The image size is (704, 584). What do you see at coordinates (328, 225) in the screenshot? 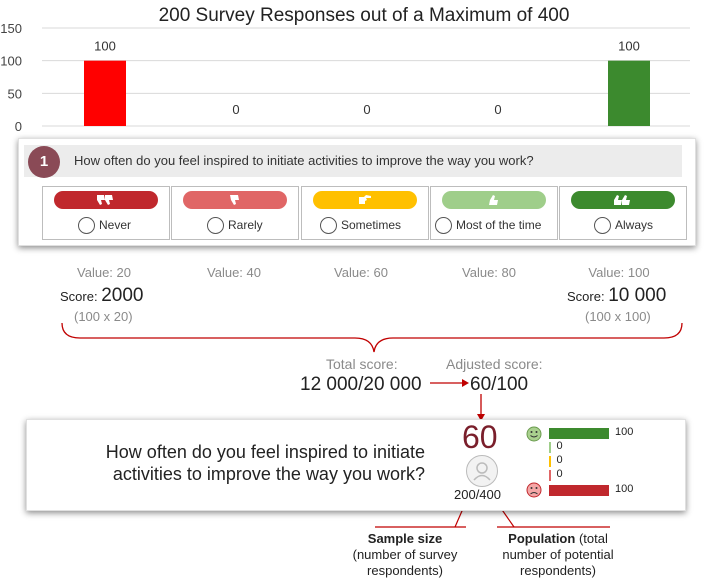
I see `radio-sometimes` at bounding box center [328, 225].